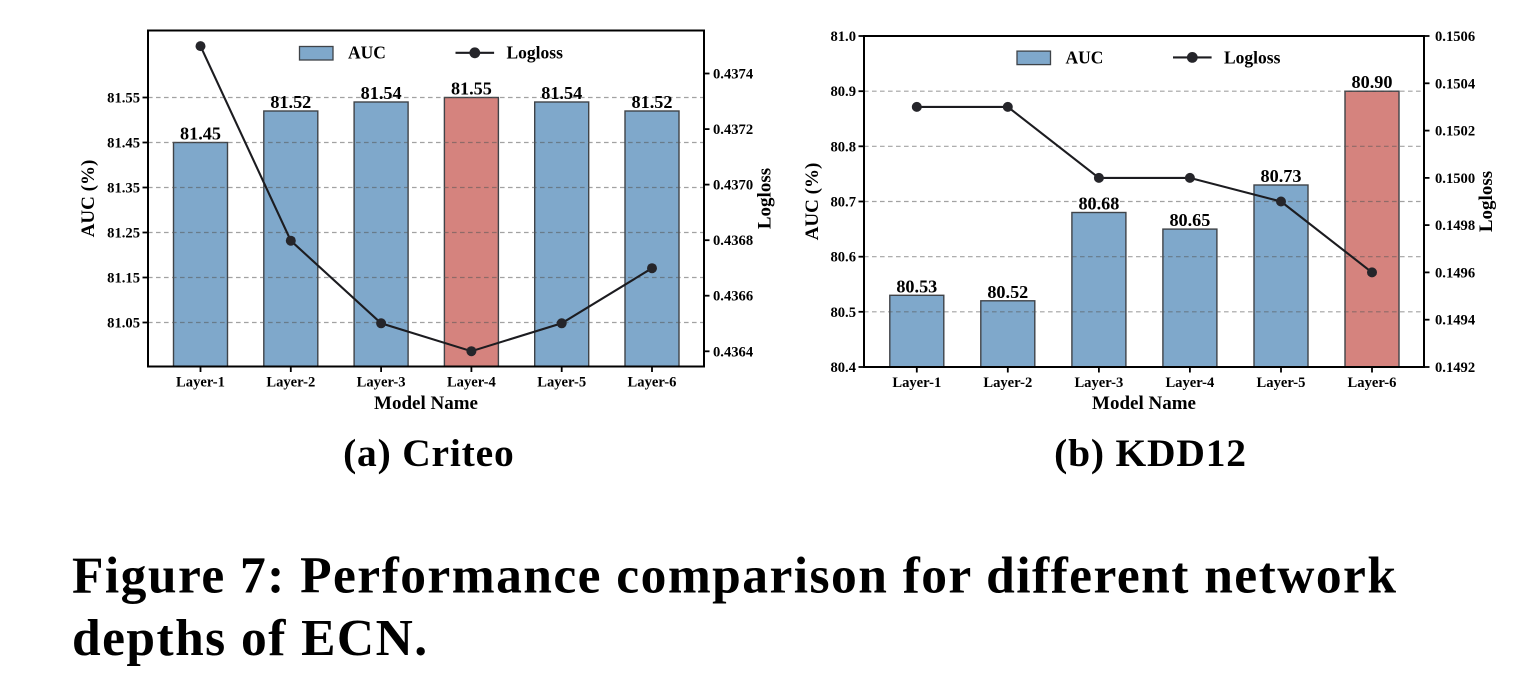 Image resolution: width=1536 pixels, height=686 pixels. What do you see at coordinates (123, 234) in the screenshot?
I see `svg-text: 81.25` at bounding box center [123, 234].